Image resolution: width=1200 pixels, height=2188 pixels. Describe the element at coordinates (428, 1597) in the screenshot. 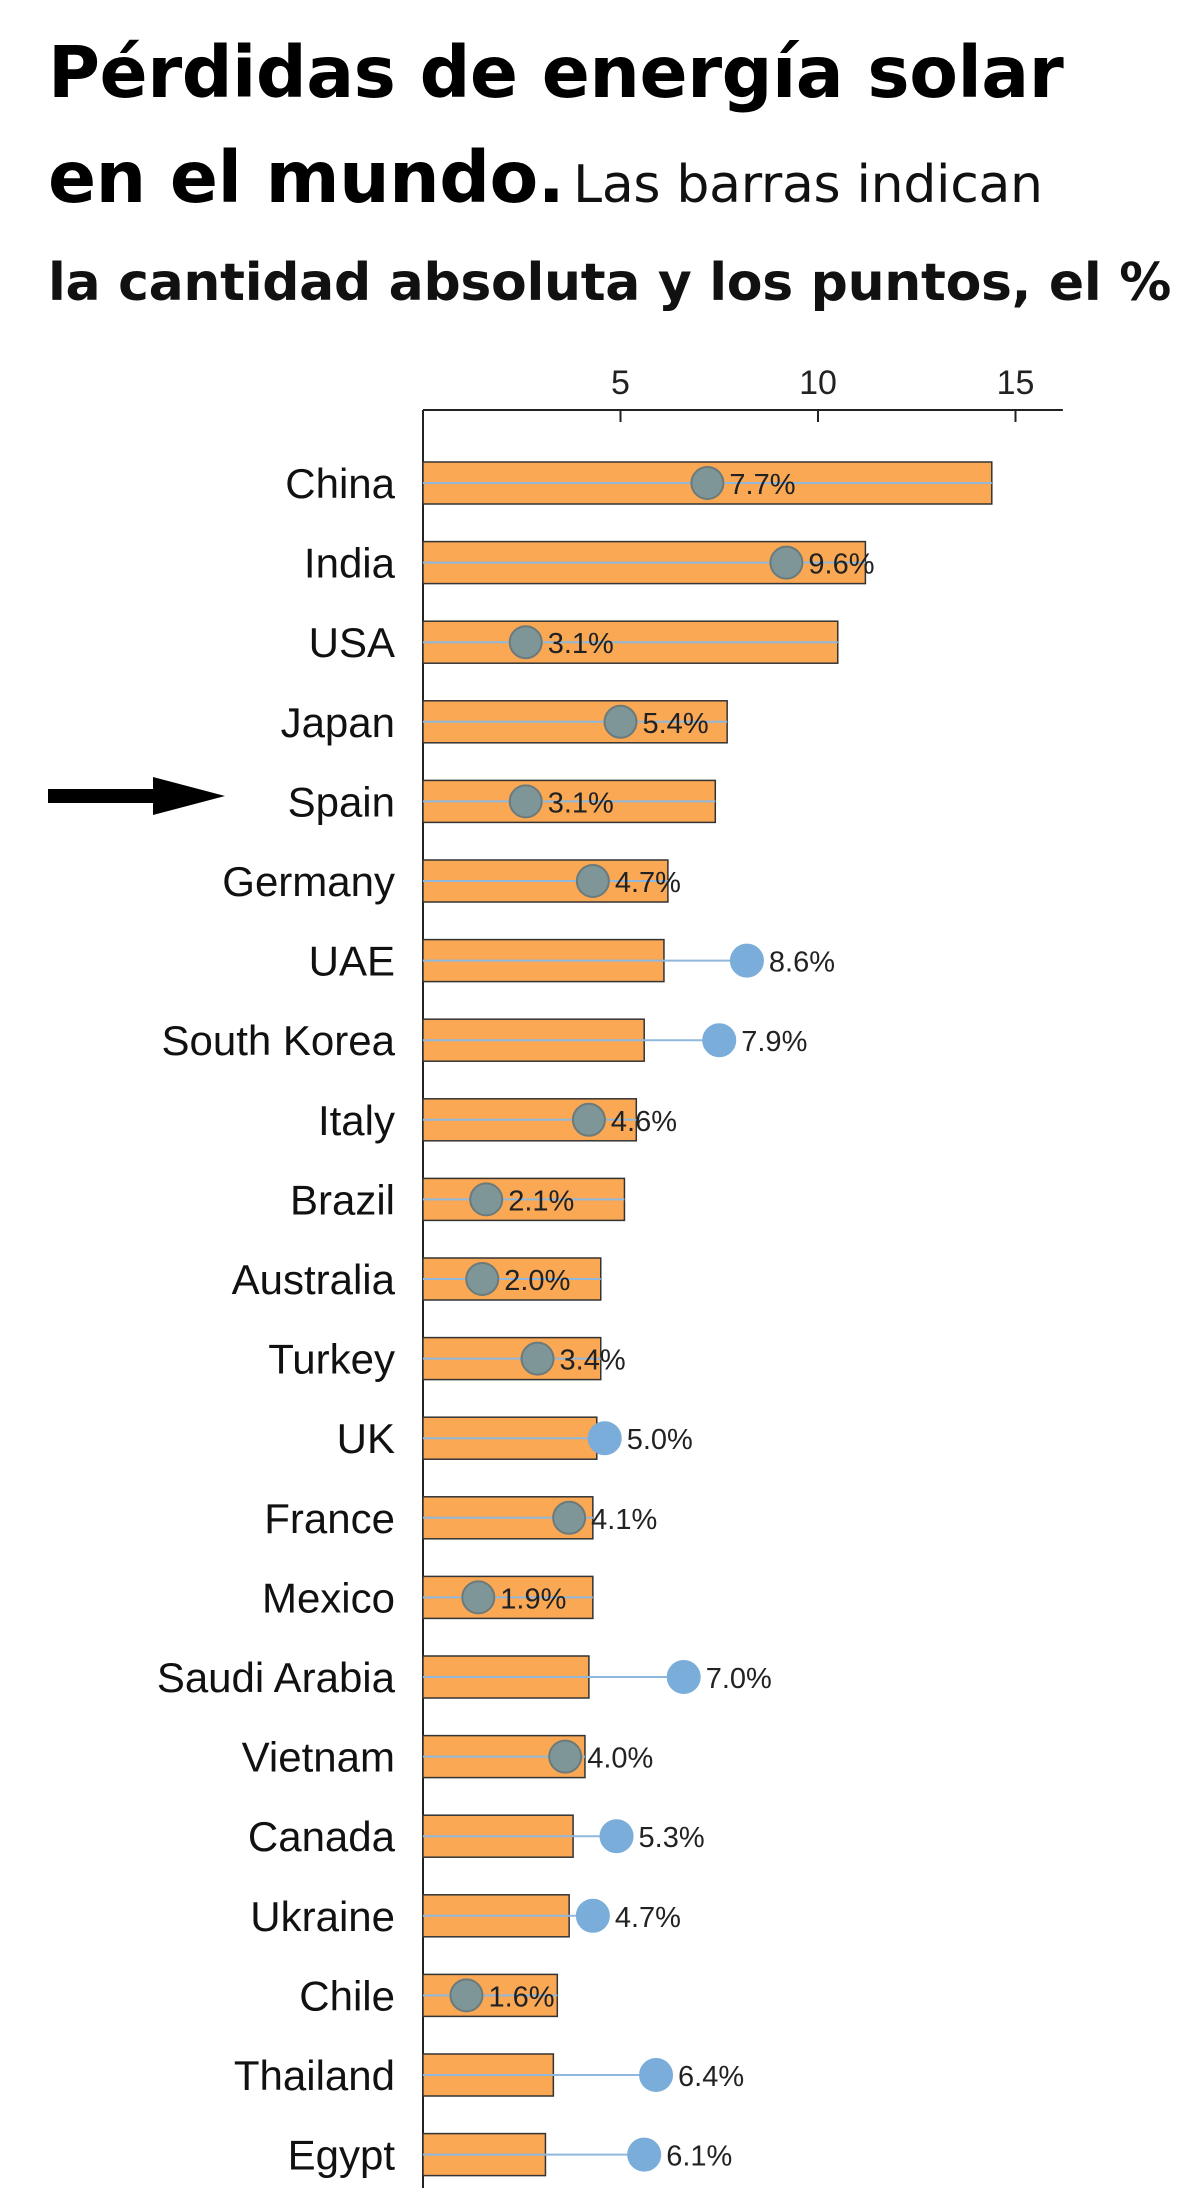

I see `chart-row: Mexico 1.9%` at that location.